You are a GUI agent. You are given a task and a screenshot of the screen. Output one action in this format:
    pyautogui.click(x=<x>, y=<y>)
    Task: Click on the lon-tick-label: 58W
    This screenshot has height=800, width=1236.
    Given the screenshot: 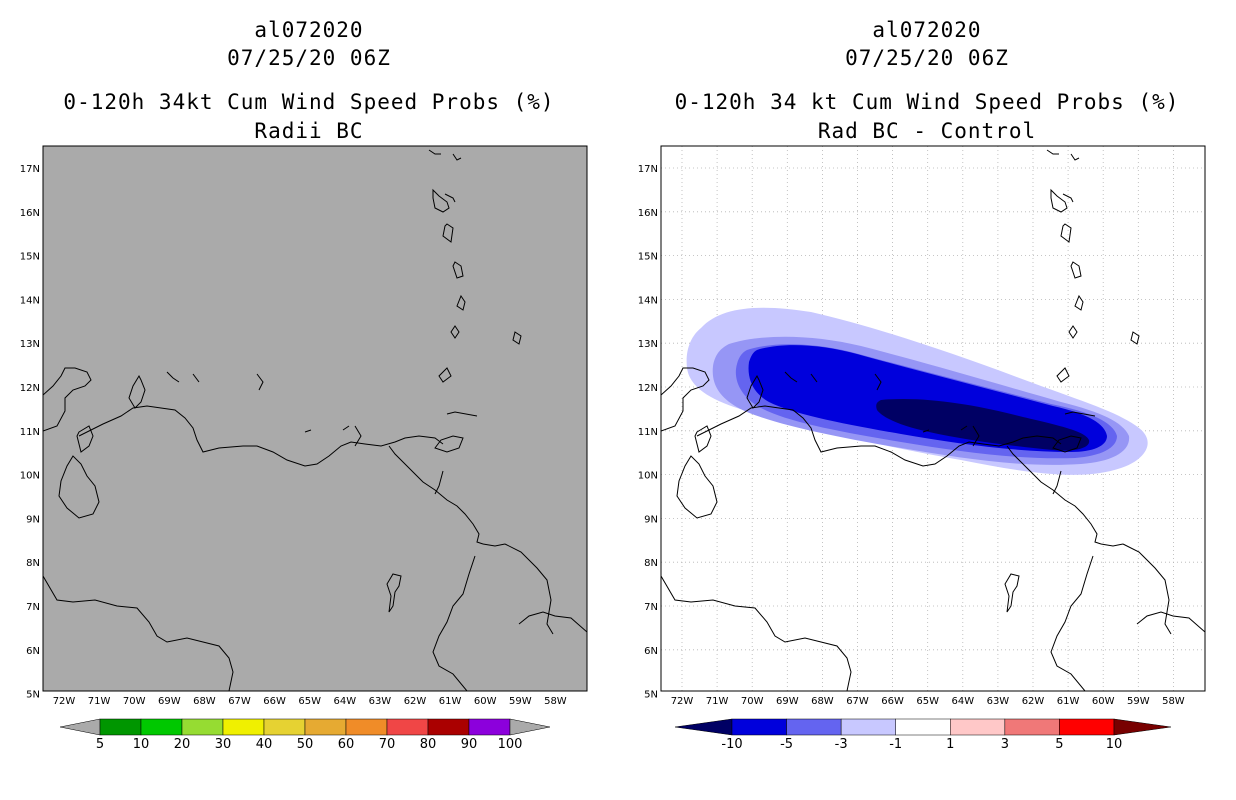 What is the action you would take?
    pyautogui.click(x=1173, y=701)
    